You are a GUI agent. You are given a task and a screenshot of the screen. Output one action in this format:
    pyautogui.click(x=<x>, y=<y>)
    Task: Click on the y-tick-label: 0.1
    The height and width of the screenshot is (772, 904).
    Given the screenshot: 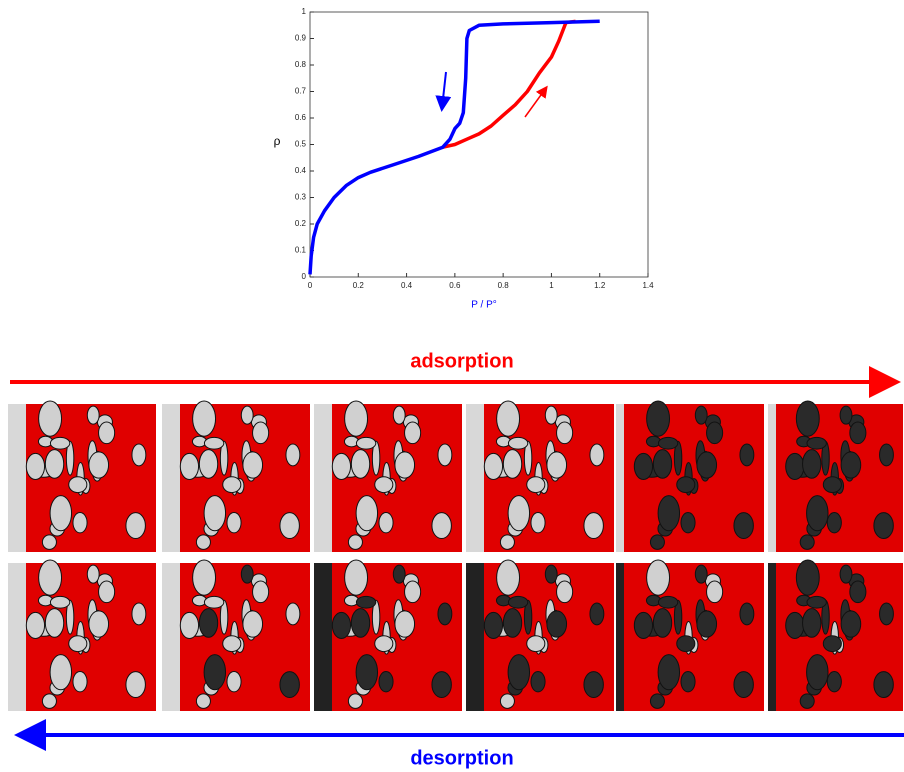 What is the action you would take?
    pyautogui.click(x=301, y=250)
    